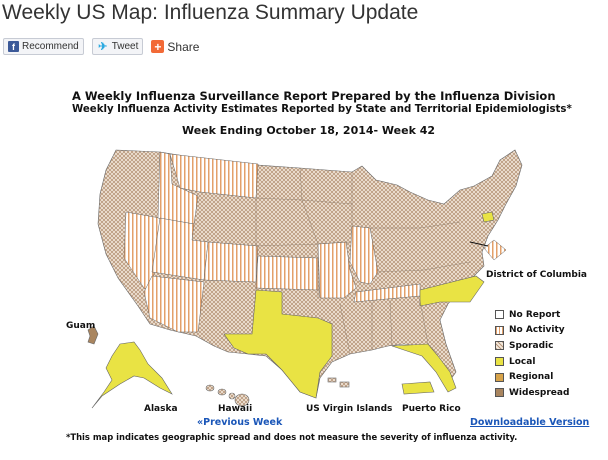 This screenshot has width=608, height=460. I want to click on share-label: Share, so click(183, 46).